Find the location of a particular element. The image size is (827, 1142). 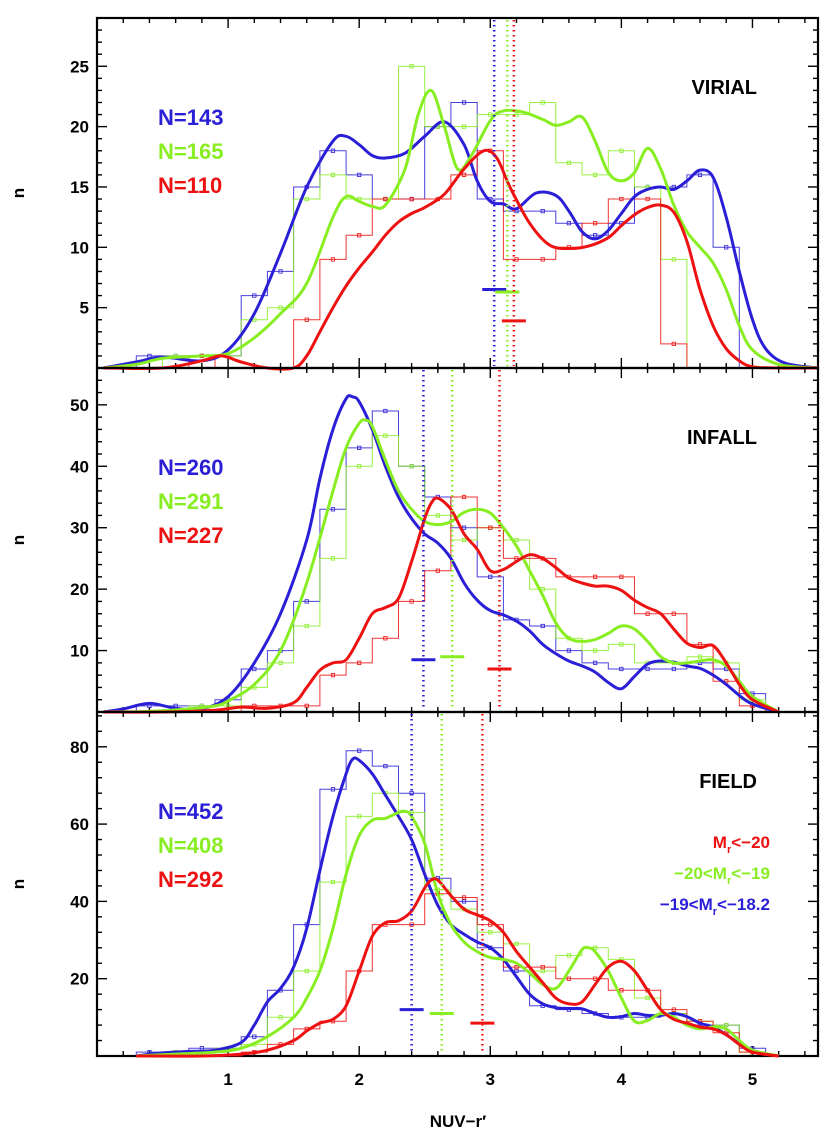

x-axis-label: NUV−r′ is located at coordinates (458, 1121).